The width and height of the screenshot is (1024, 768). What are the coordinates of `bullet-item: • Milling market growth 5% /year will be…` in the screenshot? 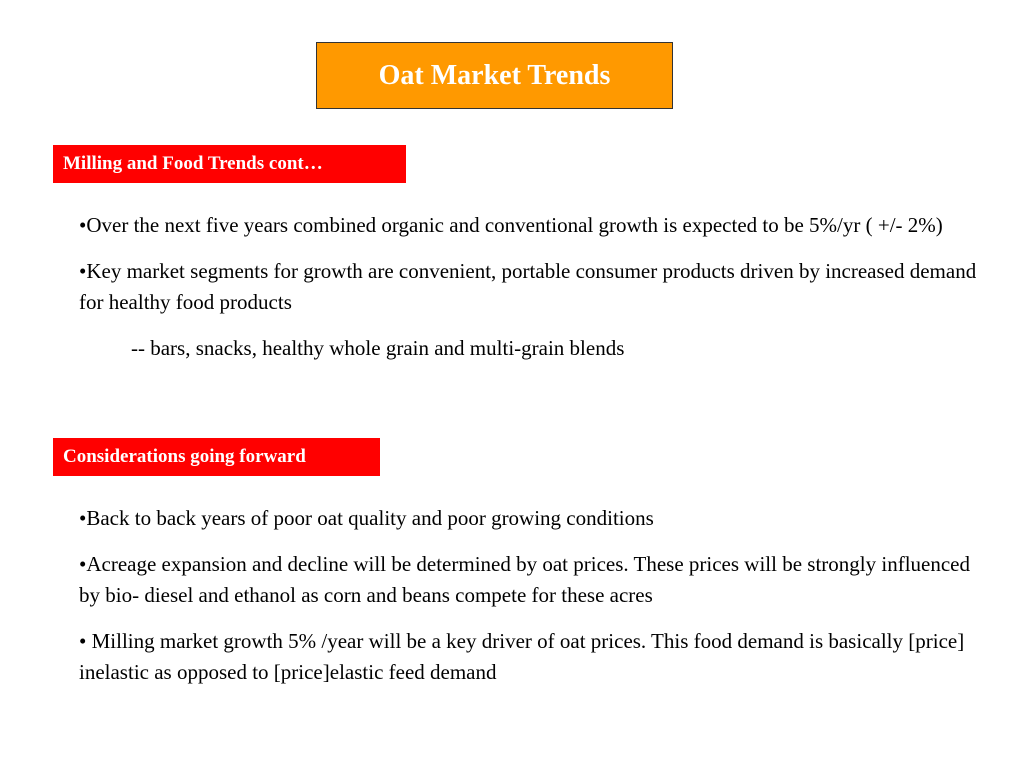 It's located at (522, 656).